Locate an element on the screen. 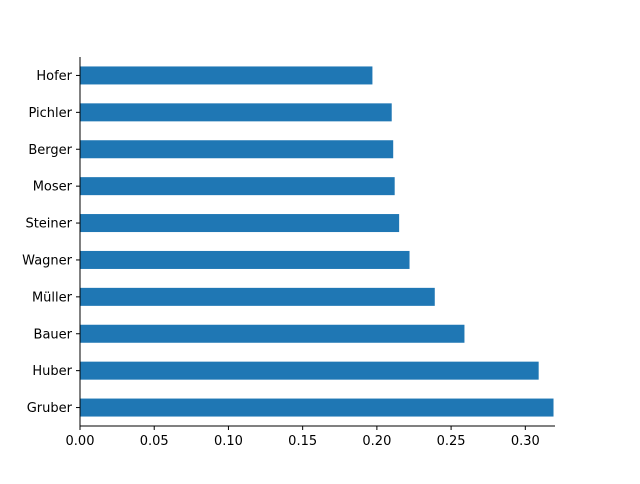 The width and height of the screenshot is (640, 484). x-tick-label: 0.10 is located at coordinates (228, 441).